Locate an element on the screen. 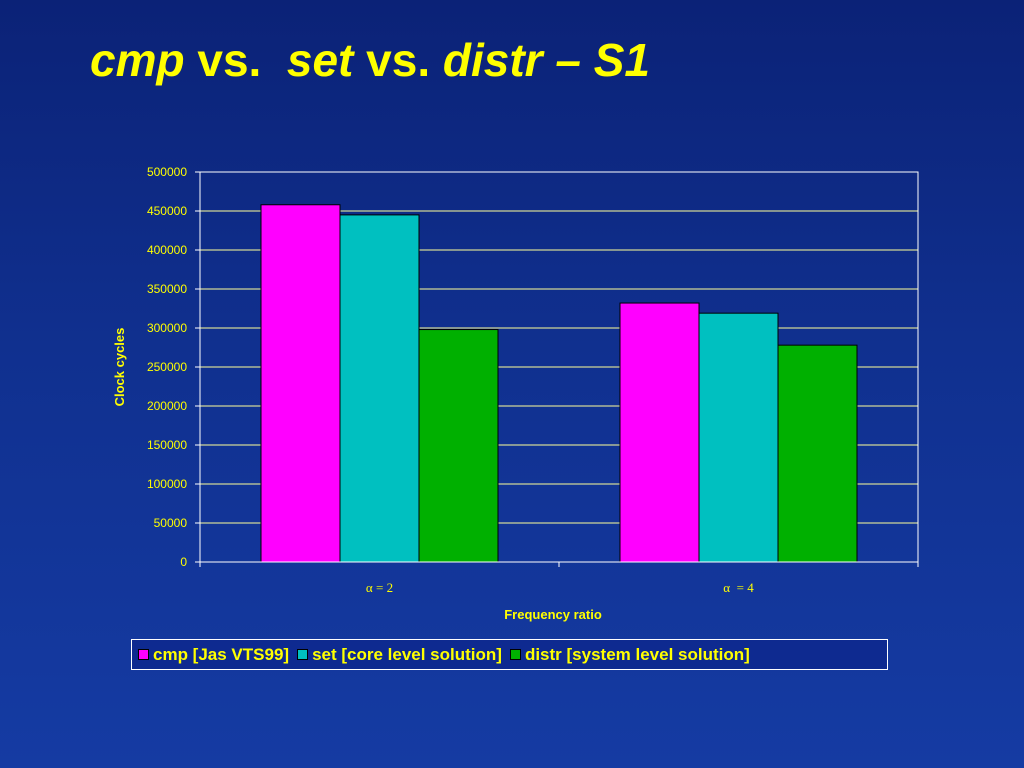 The image size is (1024, 768). y-tick-label: 100000 is located at coordinates (167, 484).